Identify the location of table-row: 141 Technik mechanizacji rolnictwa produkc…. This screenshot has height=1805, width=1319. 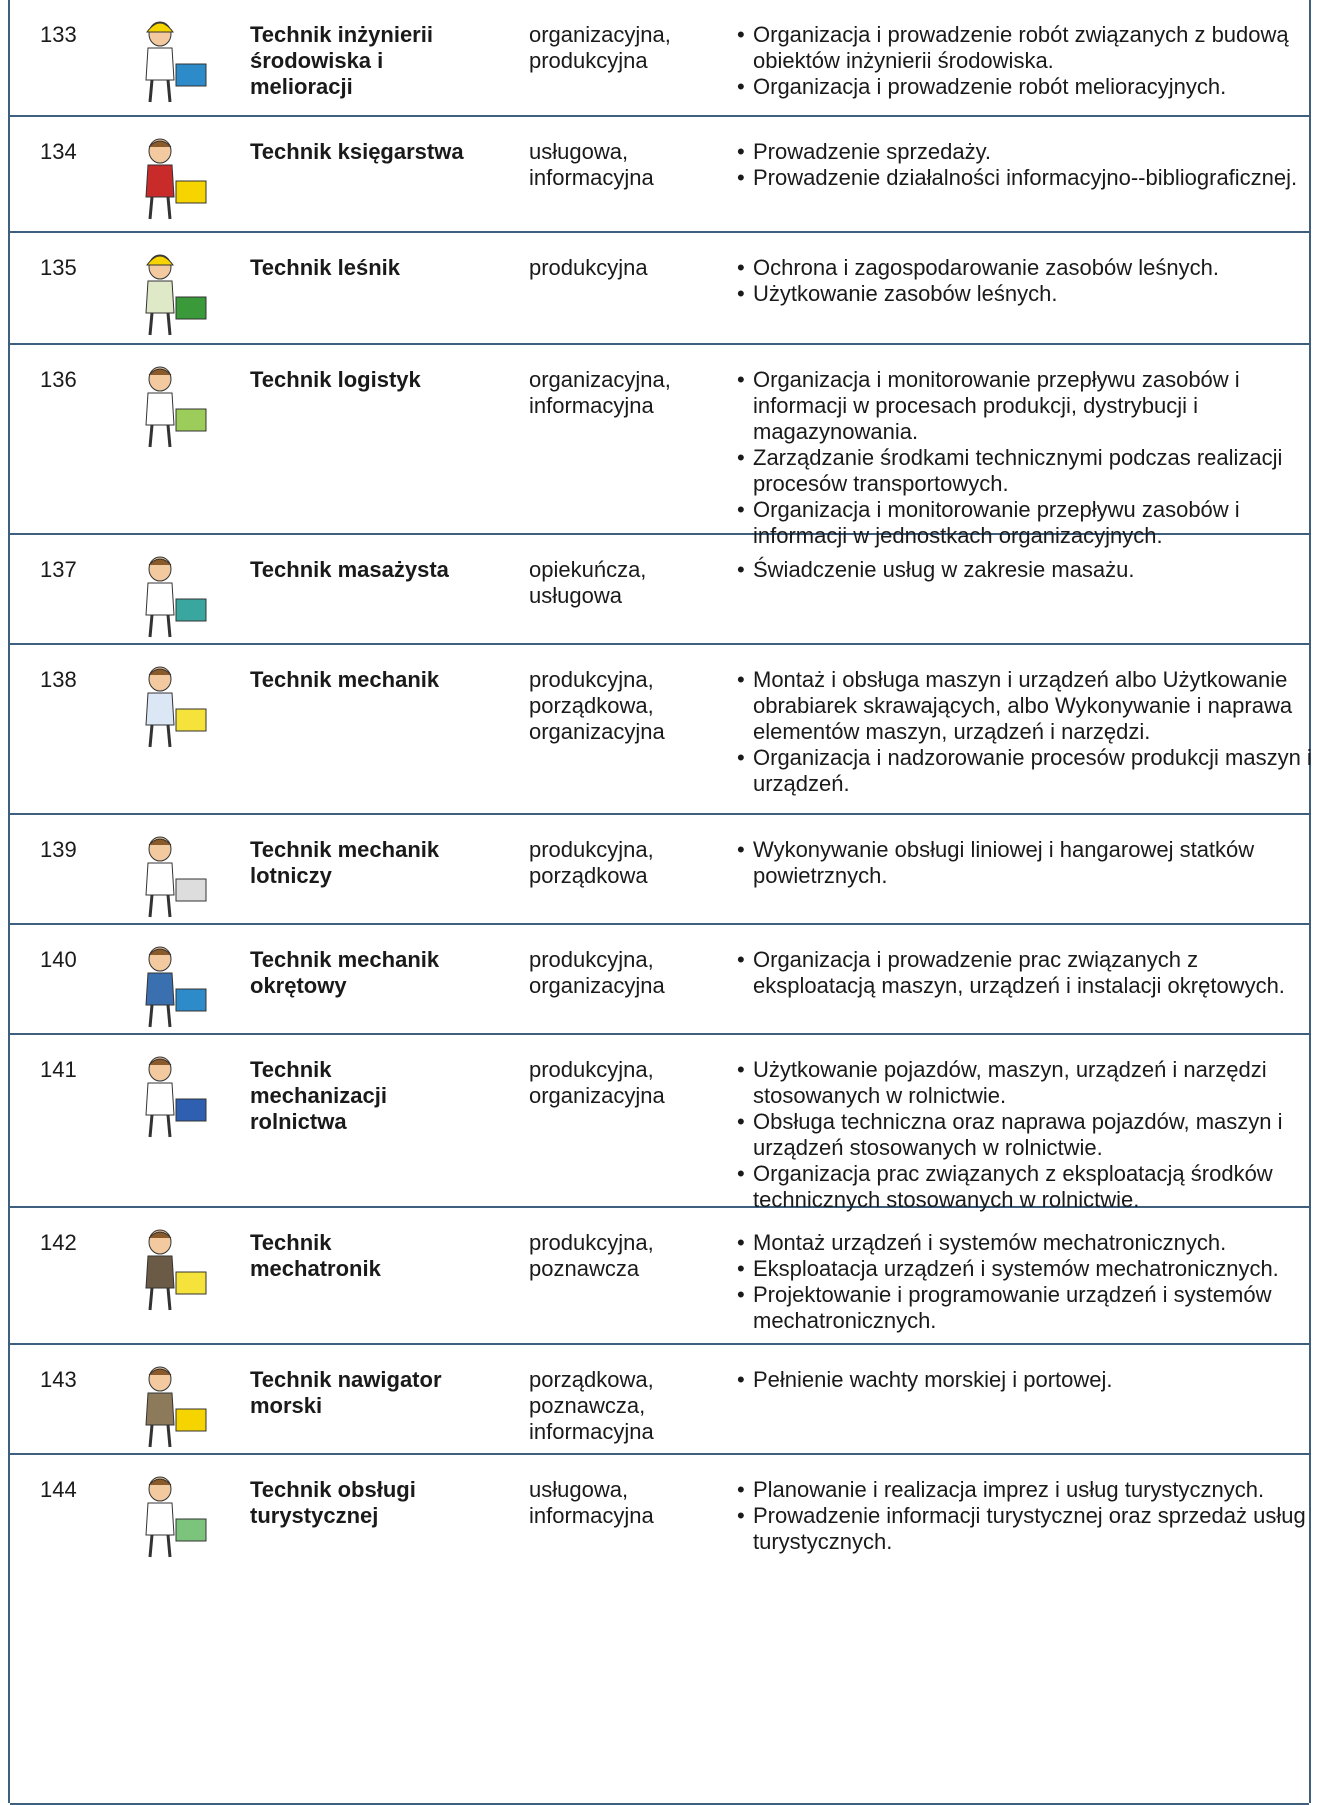
(659, 1123).